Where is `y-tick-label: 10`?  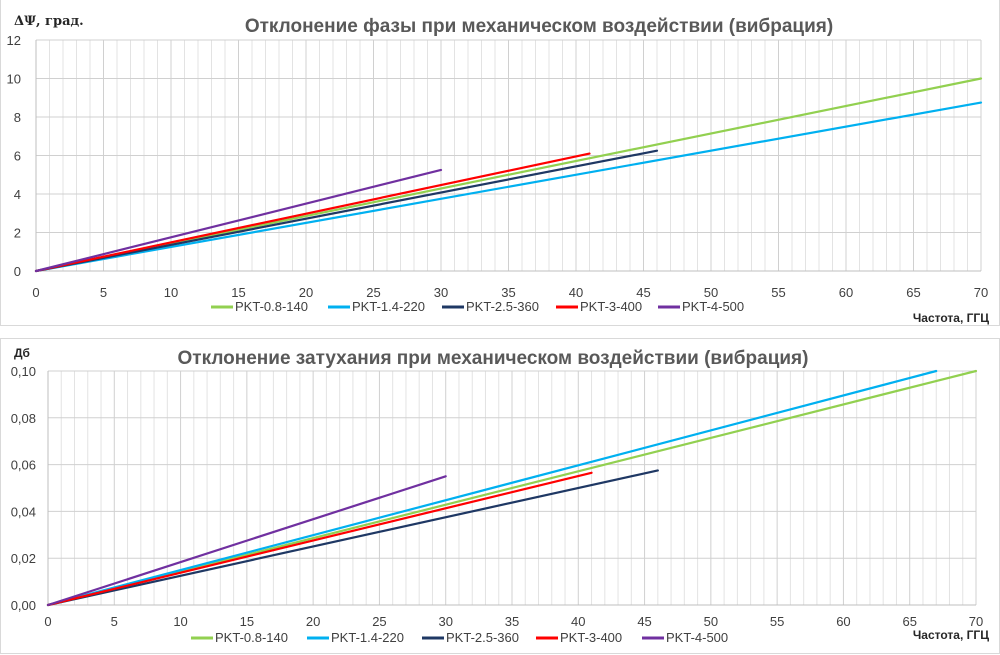 y-tick-label: 10 is located at coordinates (14, 79).